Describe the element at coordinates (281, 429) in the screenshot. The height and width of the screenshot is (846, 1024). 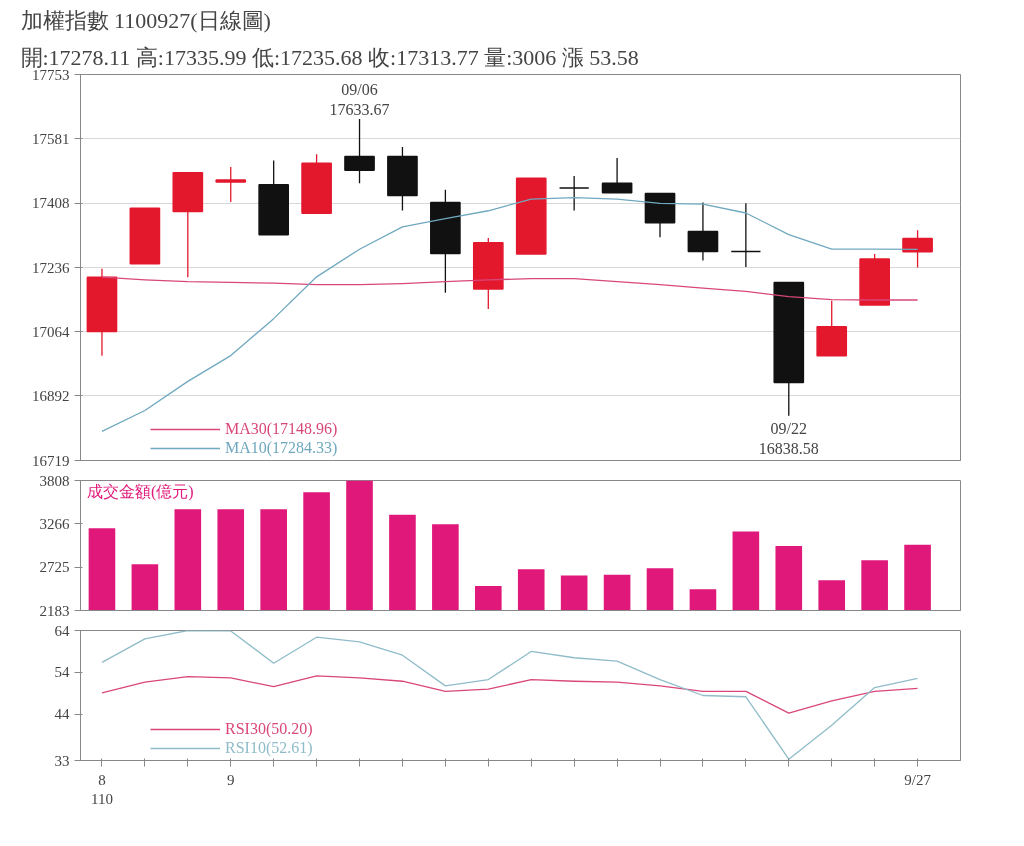
I see `legend-label: MA30(17148.96)` at that location.